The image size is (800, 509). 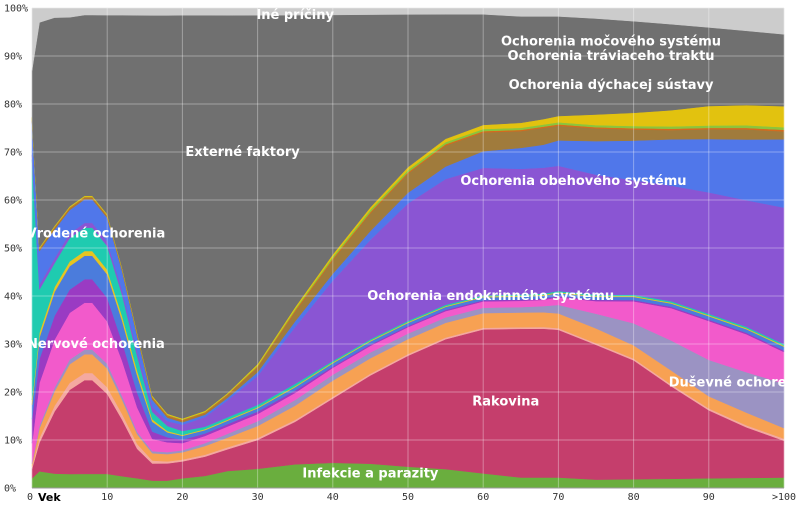 What do you see at coordinates (558, 497) in the screenshot?
I see `x-tick-label: 70` at bounding box center [558, 497].